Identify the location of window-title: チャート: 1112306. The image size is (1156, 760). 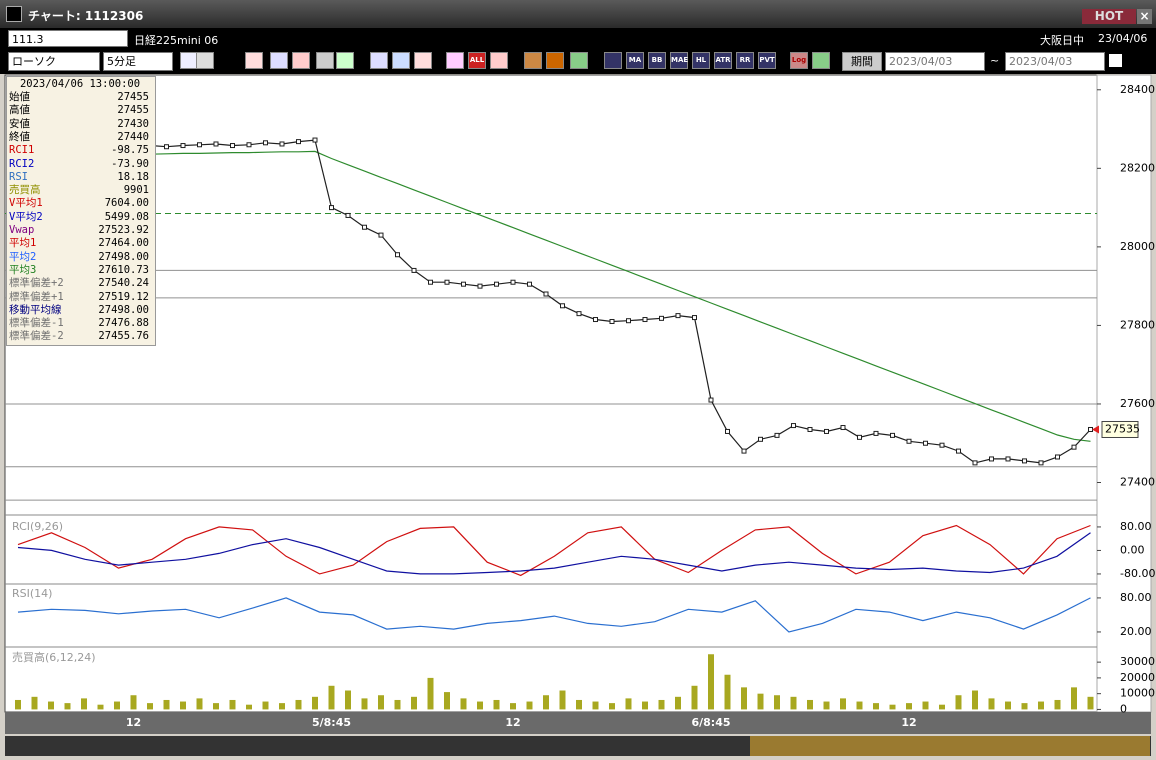
(86, 16).